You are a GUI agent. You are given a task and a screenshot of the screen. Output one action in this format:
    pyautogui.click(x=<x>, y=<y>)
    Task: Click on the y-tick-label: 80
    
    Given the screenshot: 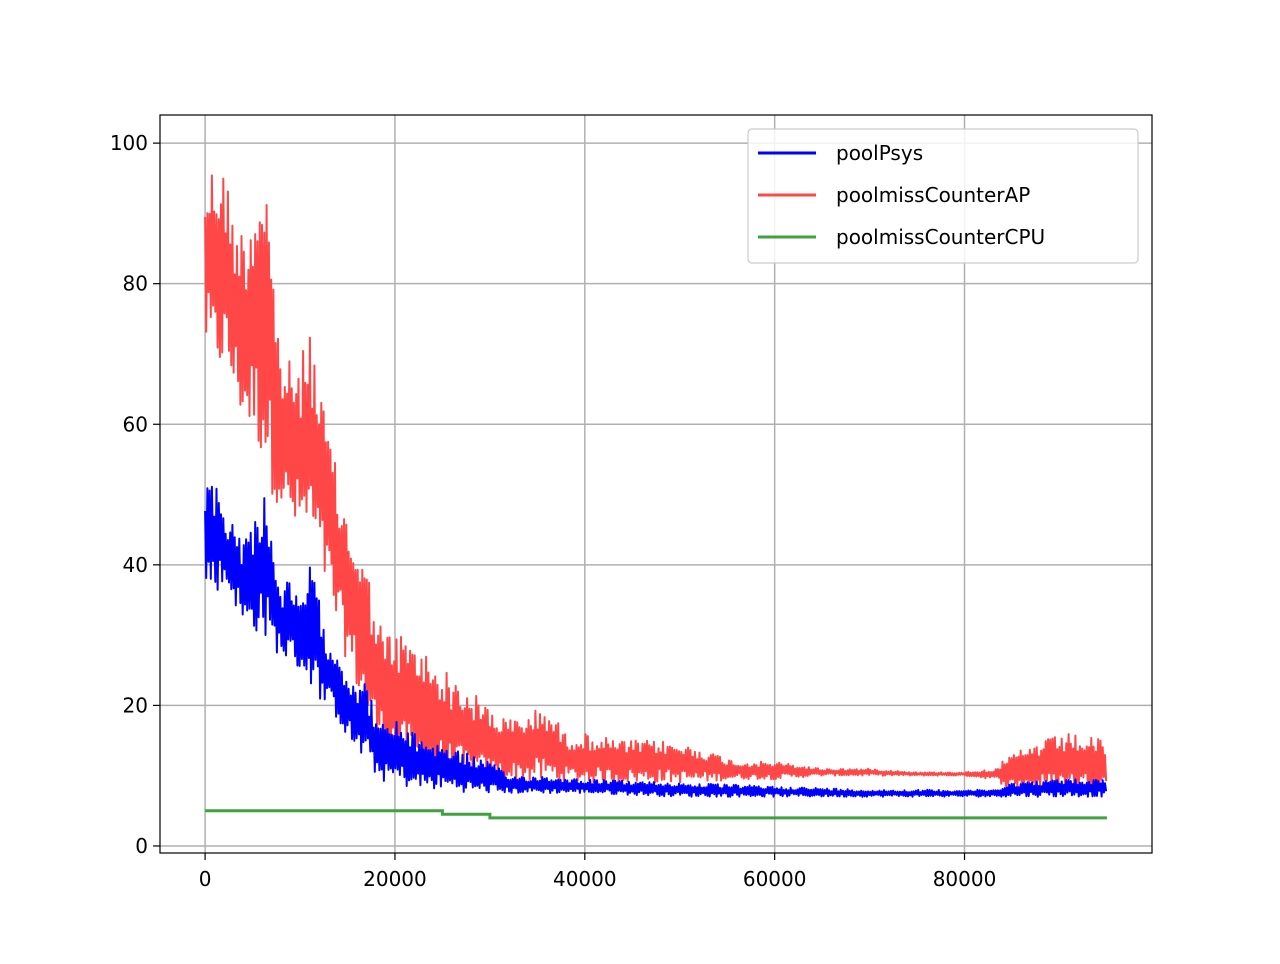 What is the action you would take?
    pyautogui.click(x=135, y=284)
    